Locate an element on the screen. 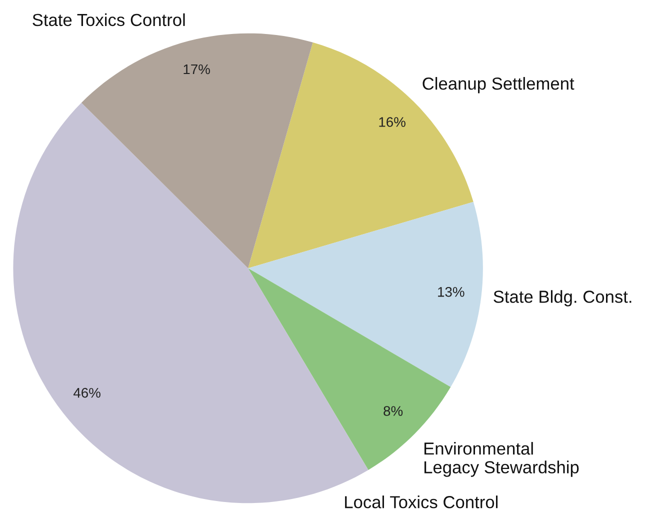 The width and height of the screenshot is (664, 529). data-label: 8% is located at coordinates (393, 411).